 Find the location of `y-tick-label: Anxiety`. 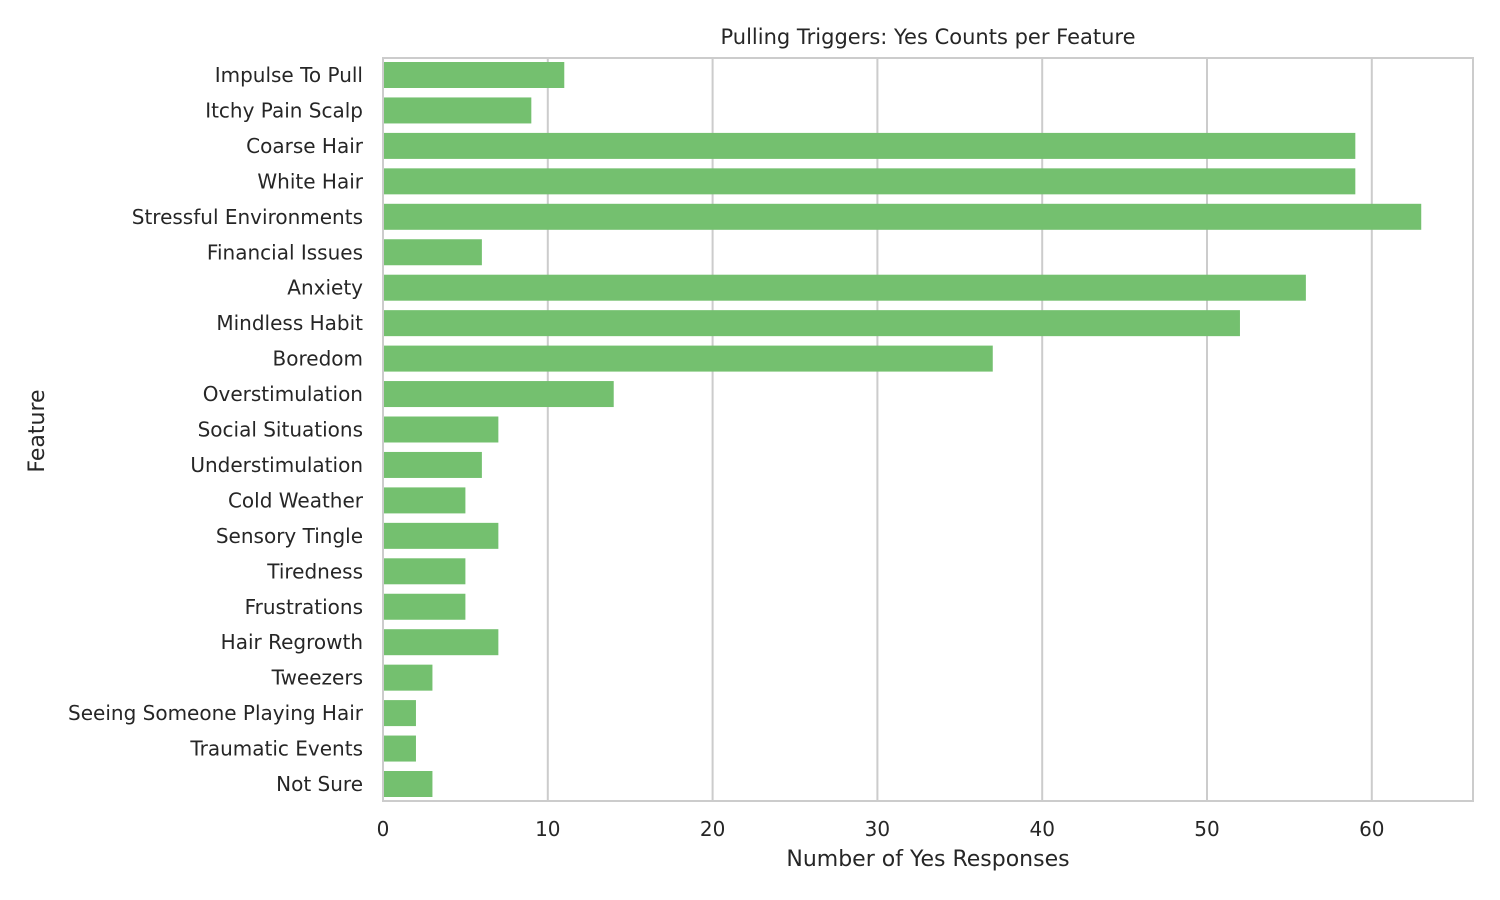

y-tick-label: Anxiety is located at coordinates (325, 288).